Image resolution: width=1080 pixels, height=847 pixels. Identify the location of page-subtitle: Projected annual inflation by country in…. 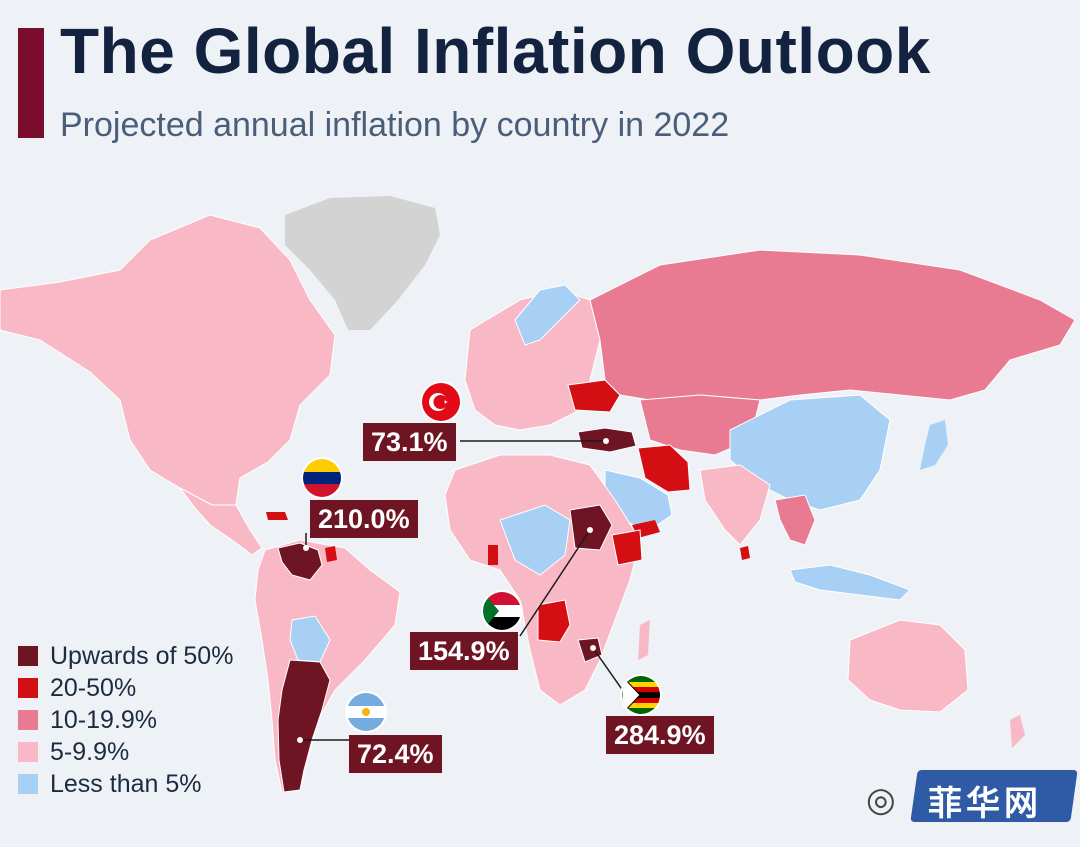
(395, 125).